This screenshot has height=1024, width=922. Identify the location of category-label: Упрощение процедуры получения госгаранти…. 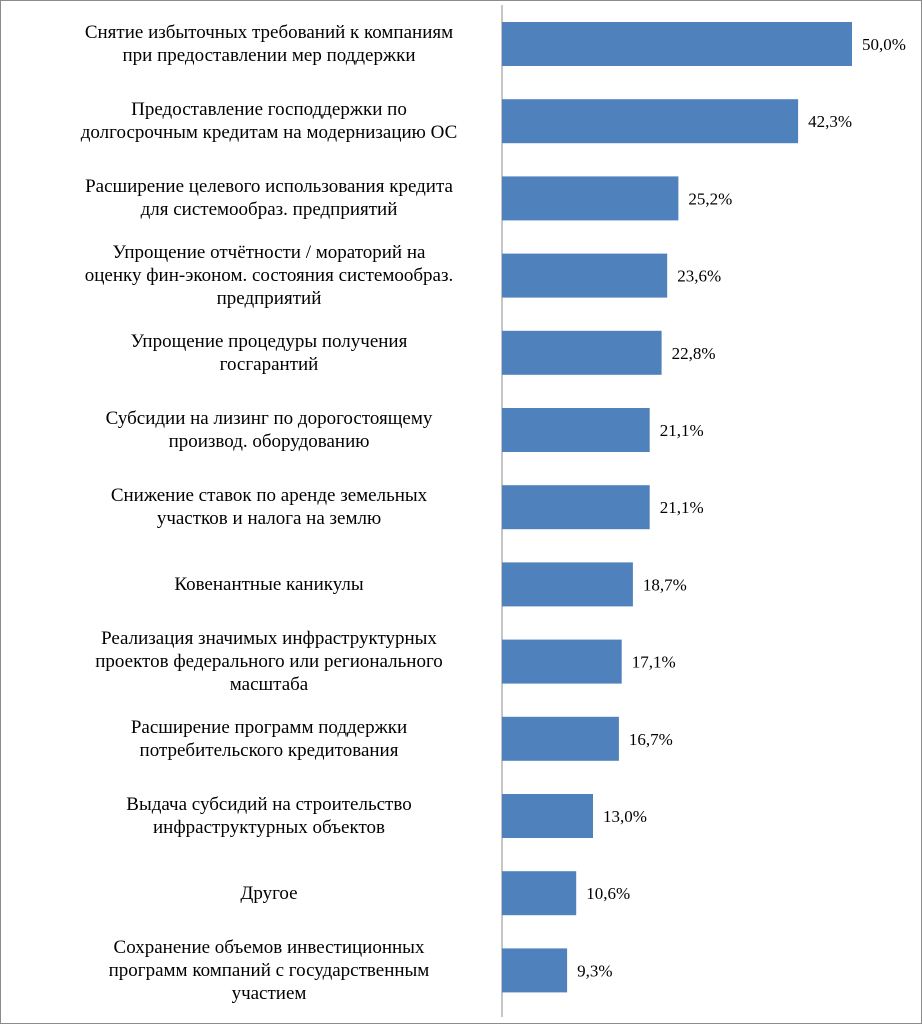
(269, 352).